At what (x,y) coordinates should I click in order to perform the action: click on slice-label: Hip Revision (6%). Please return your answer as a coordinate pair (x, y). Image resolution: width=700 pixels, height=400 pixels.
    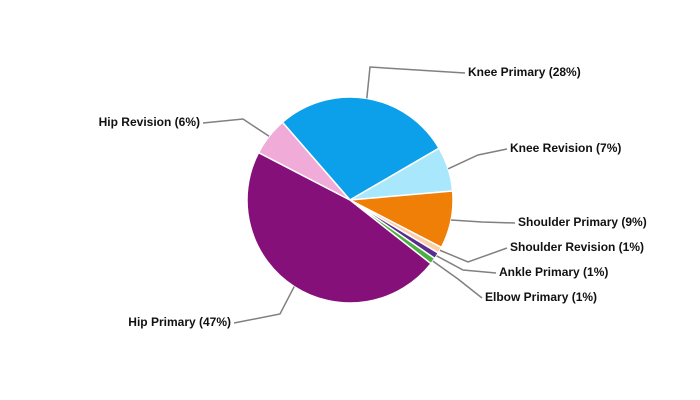
    Looking at the image, I should click on (149, 122).